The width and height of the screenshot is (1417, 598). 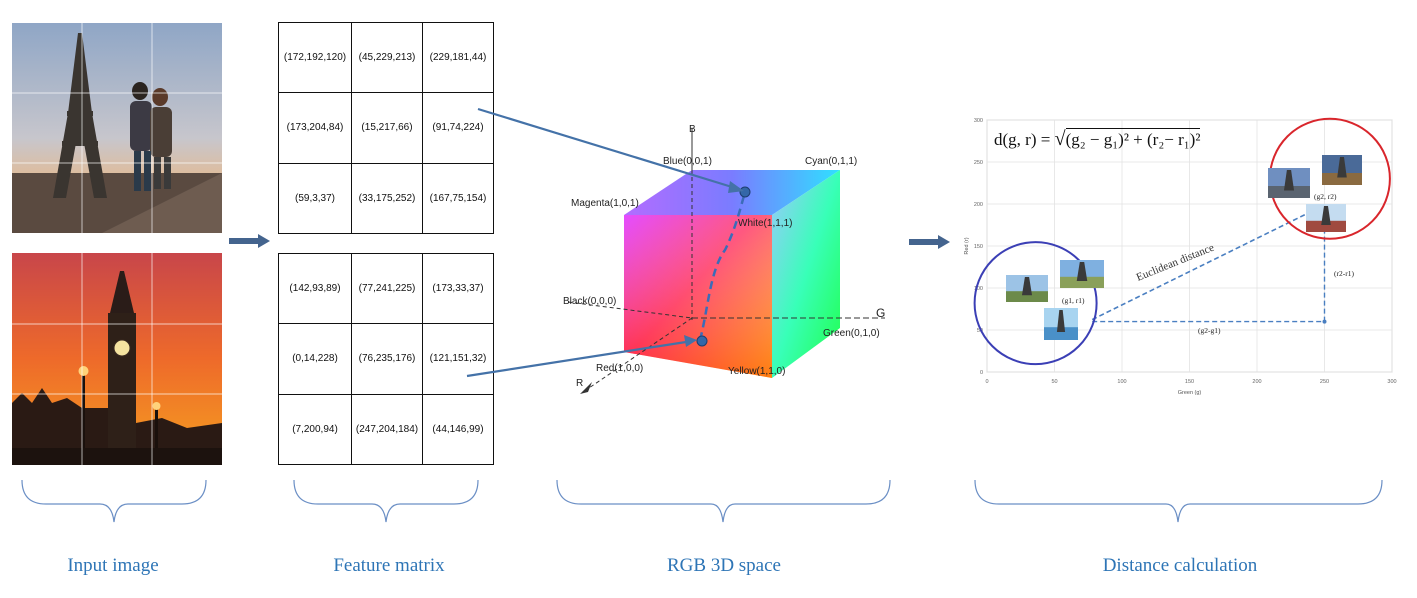 What do you see at coordinates (458, 198) in the screenshot?
I see `matrix-cell: (167,75,154)` at bounding box center [458, 198].